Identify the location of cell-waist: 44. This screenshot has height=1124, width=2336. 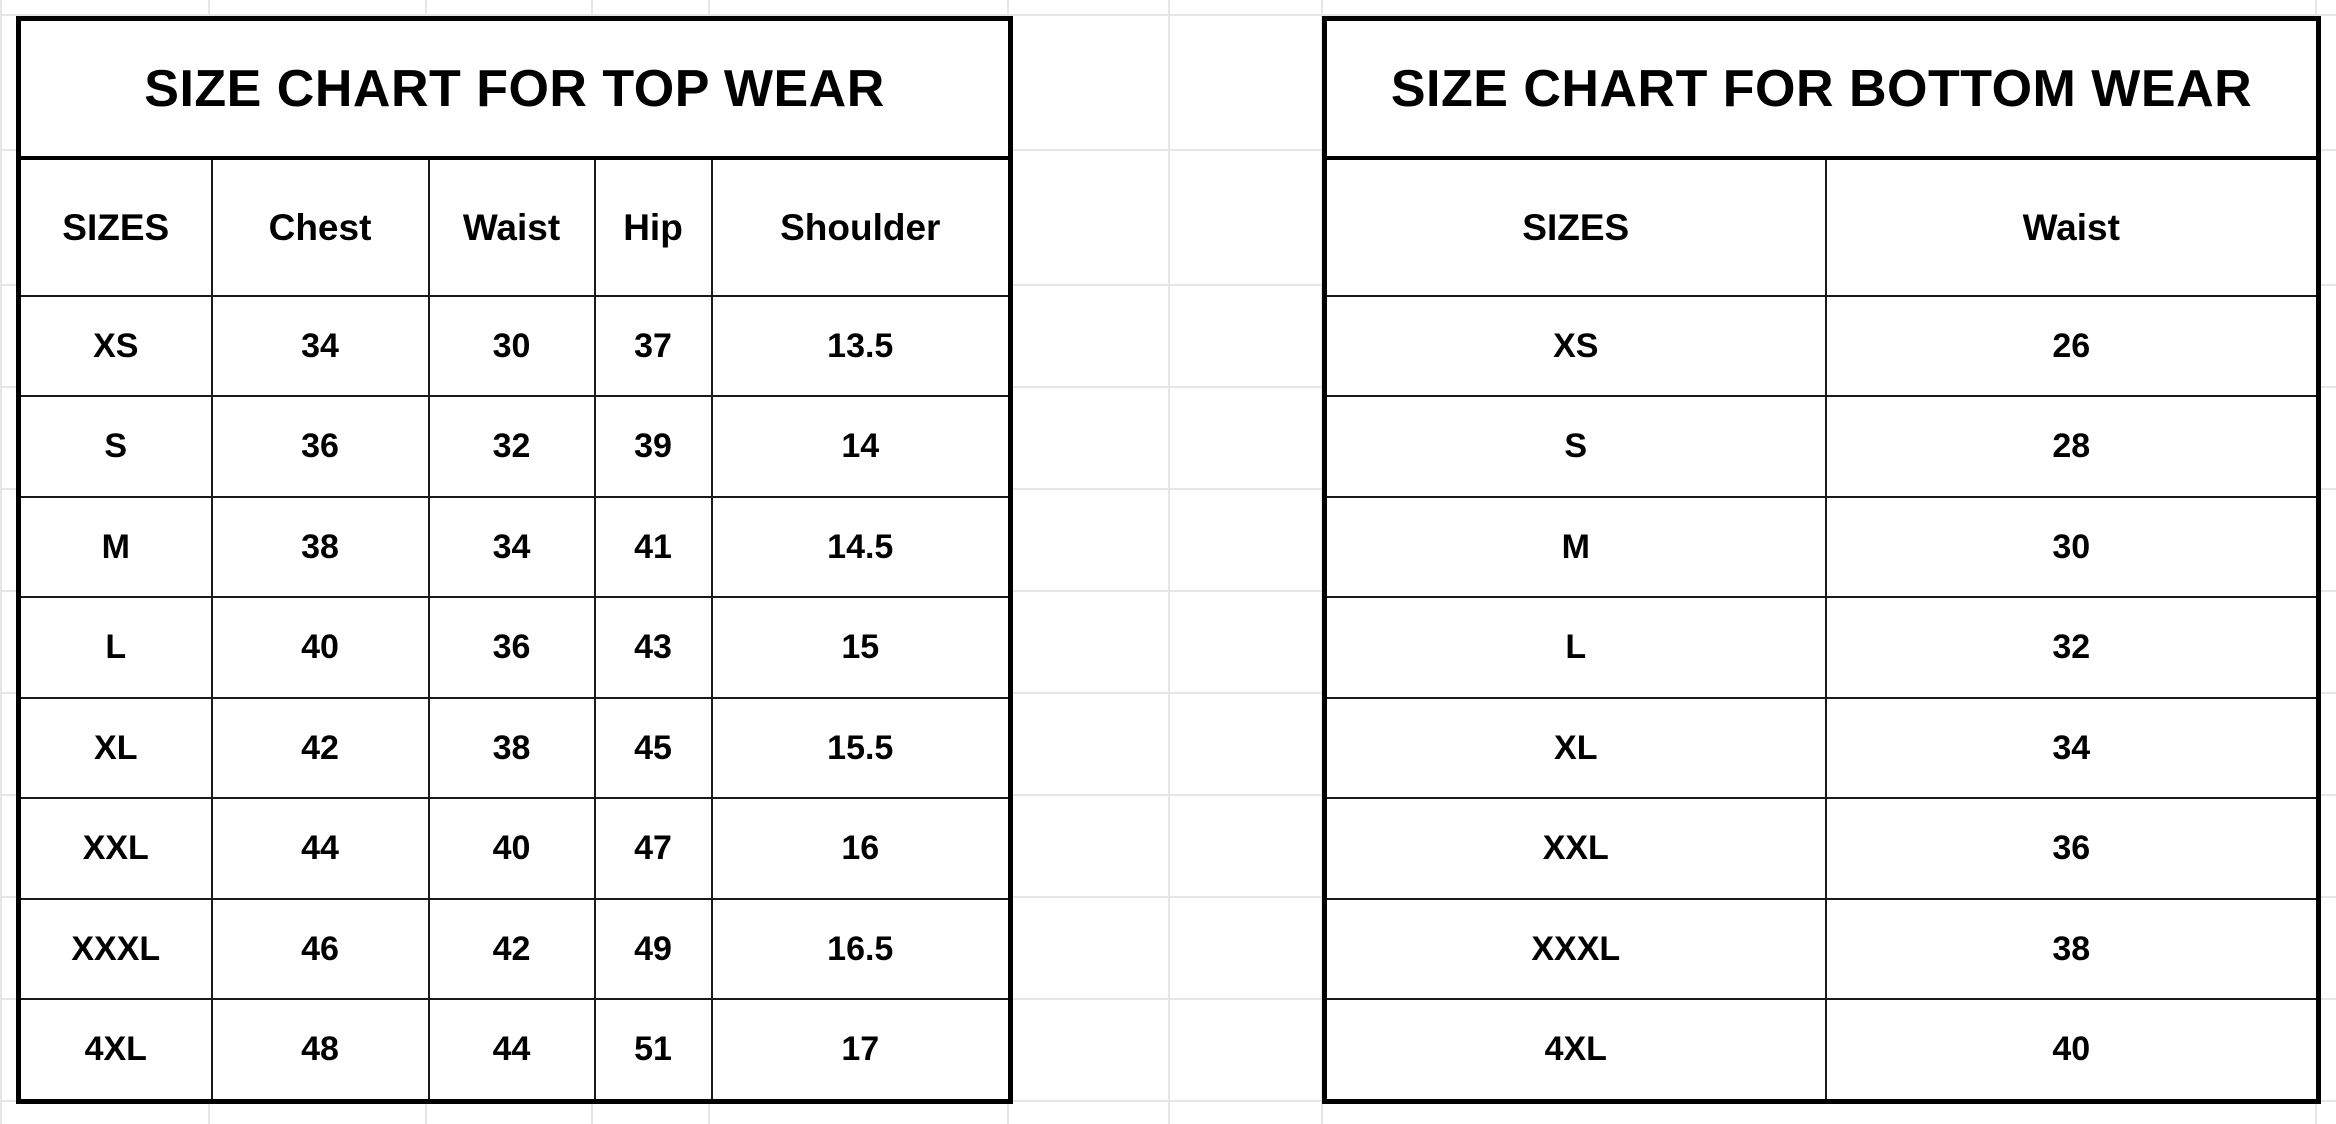
(511, 1050).